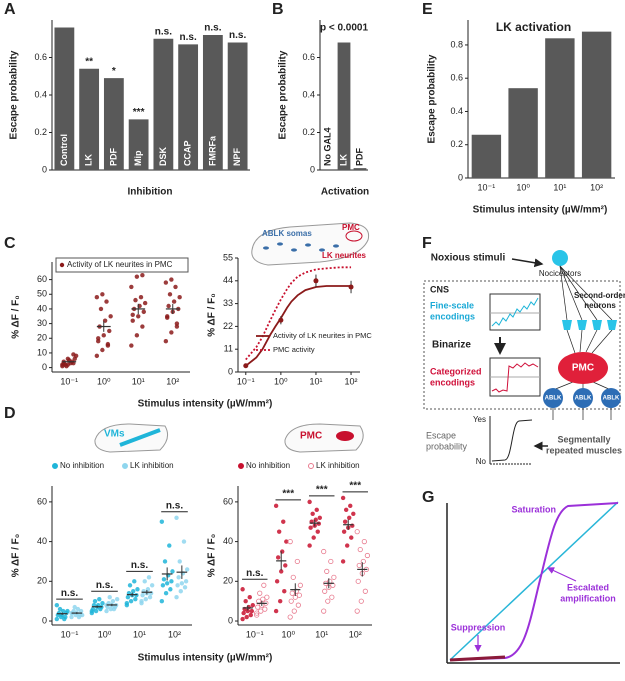 The height and width of the screenshot is (681, 625). I want to click on y-tick-label: 0.2, so click(40, 132).